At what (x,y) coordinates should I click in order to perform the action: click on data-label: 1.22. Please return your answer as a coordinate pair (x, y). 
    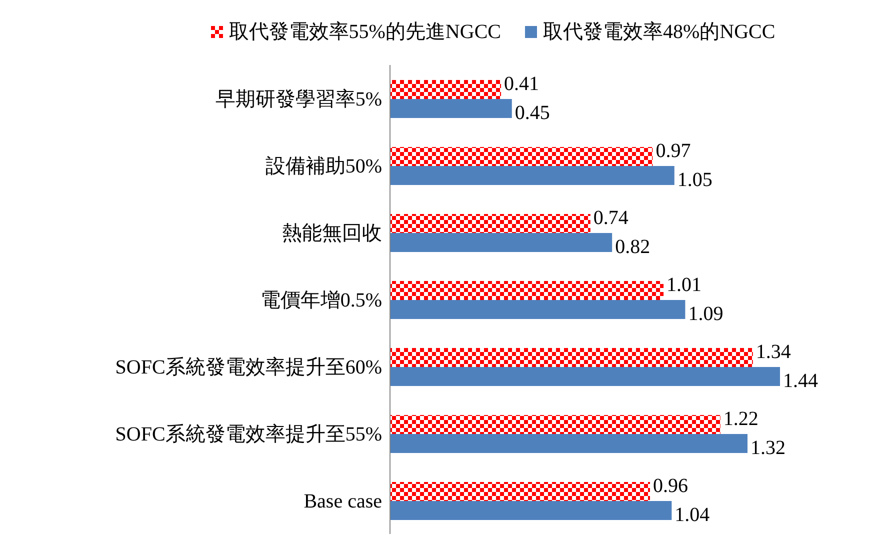
    Looking at the image, I should click on (740, 419).